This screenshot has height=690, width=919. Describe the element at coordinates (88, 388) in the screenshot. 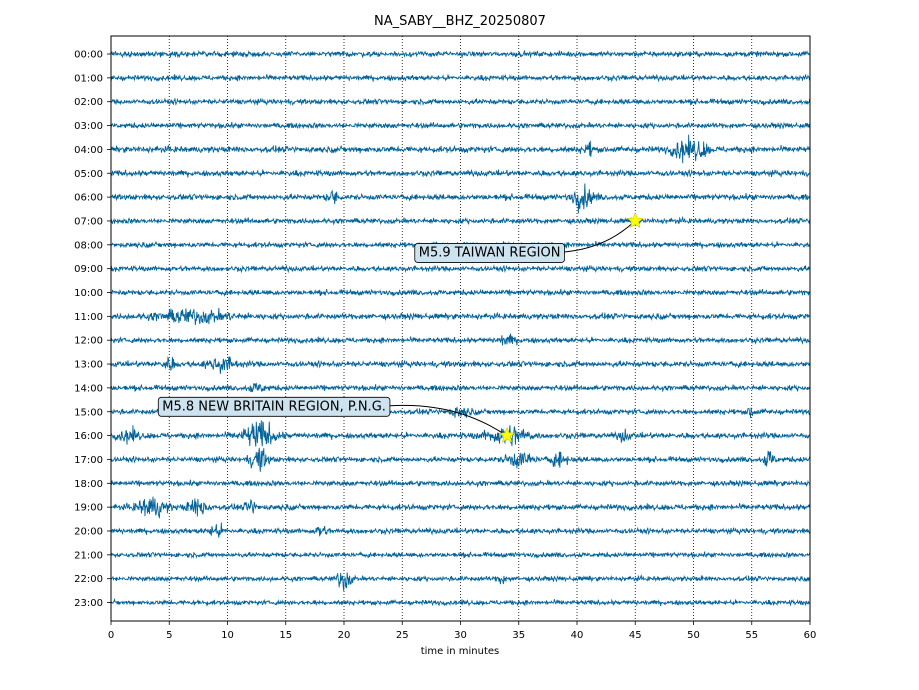

I see `y-tick-label: 14:00` at that location.